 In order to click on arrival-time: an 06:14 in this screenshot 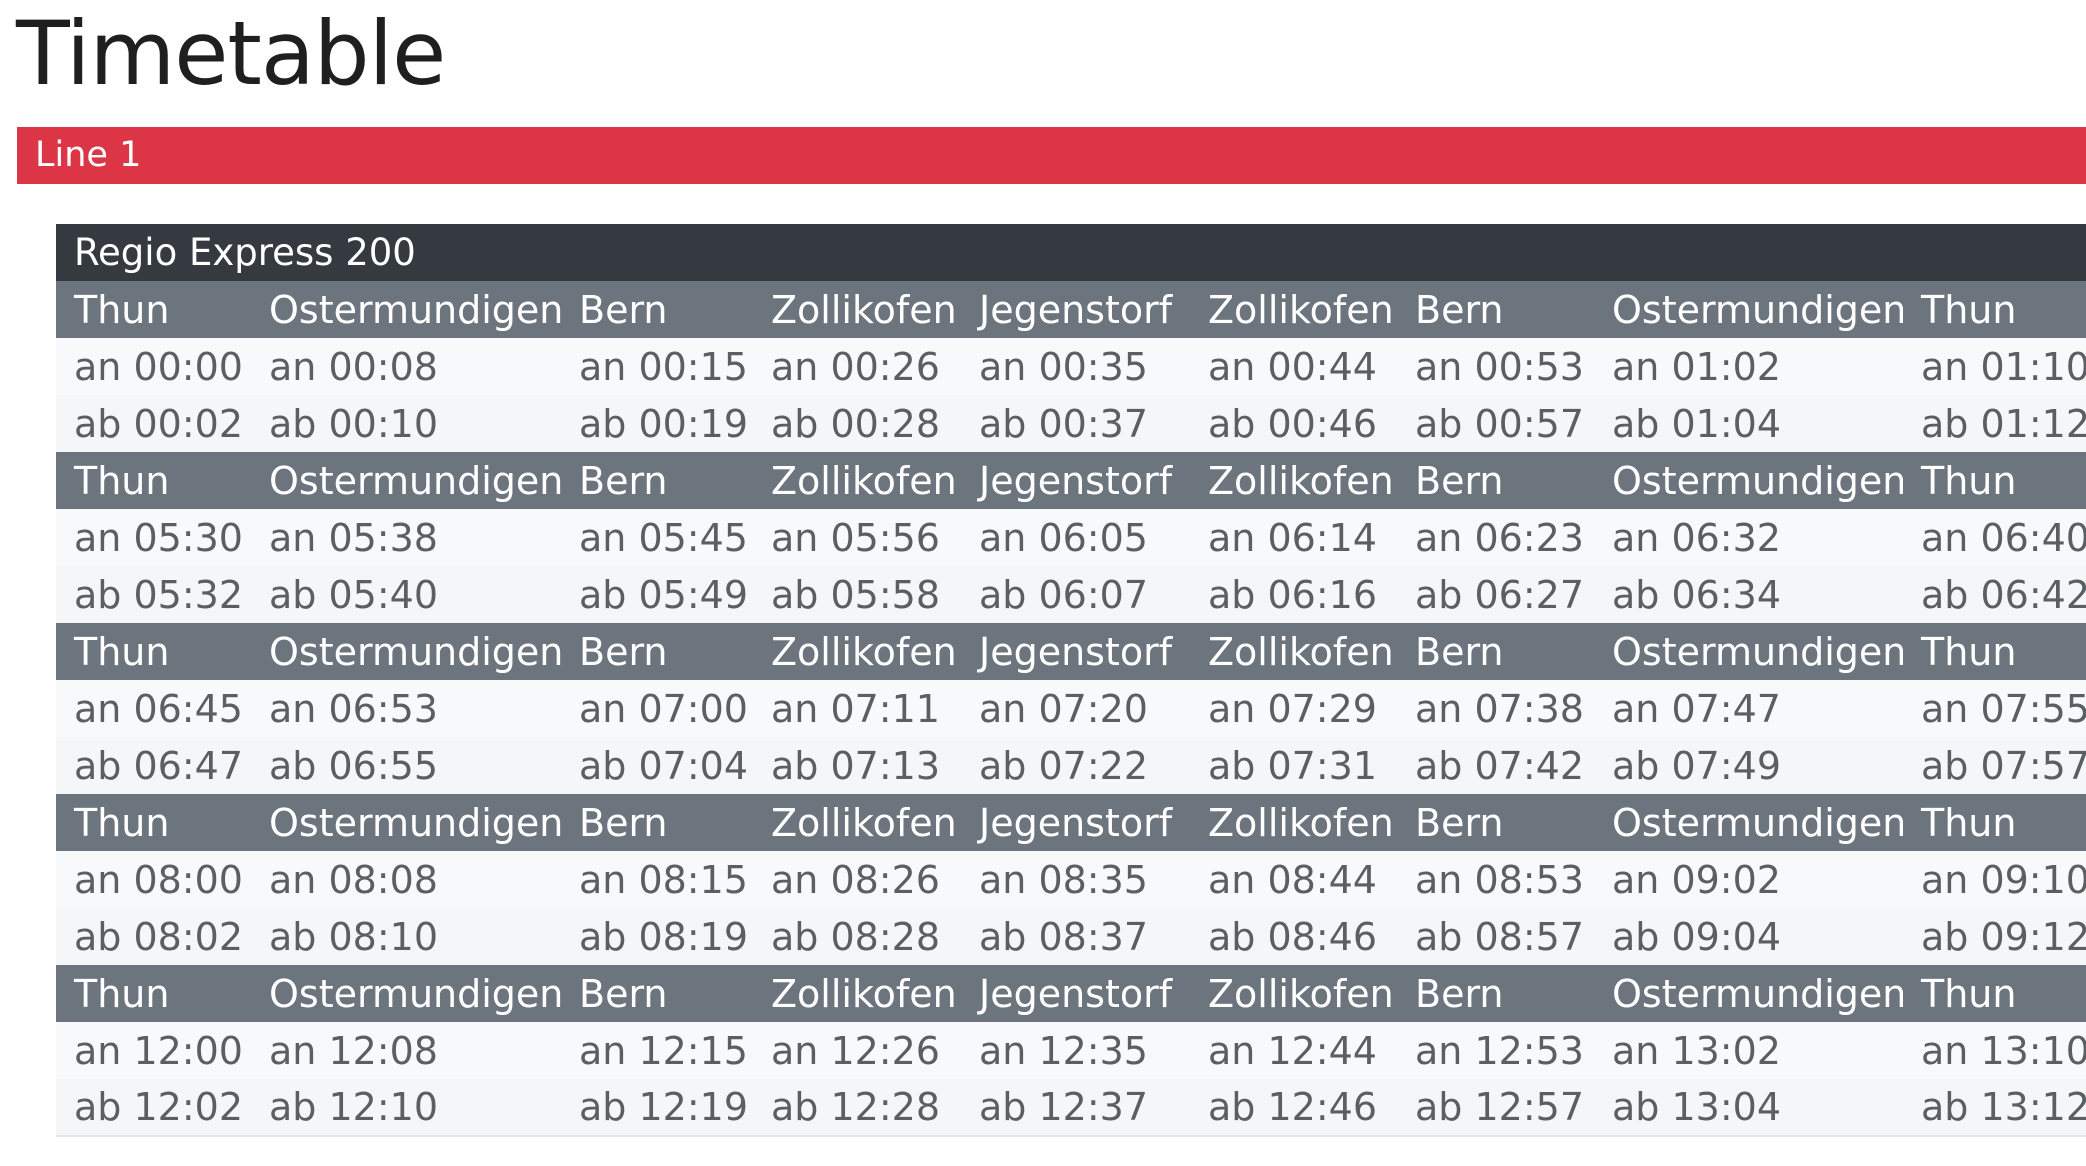, I will do `click(1293, 537)`.